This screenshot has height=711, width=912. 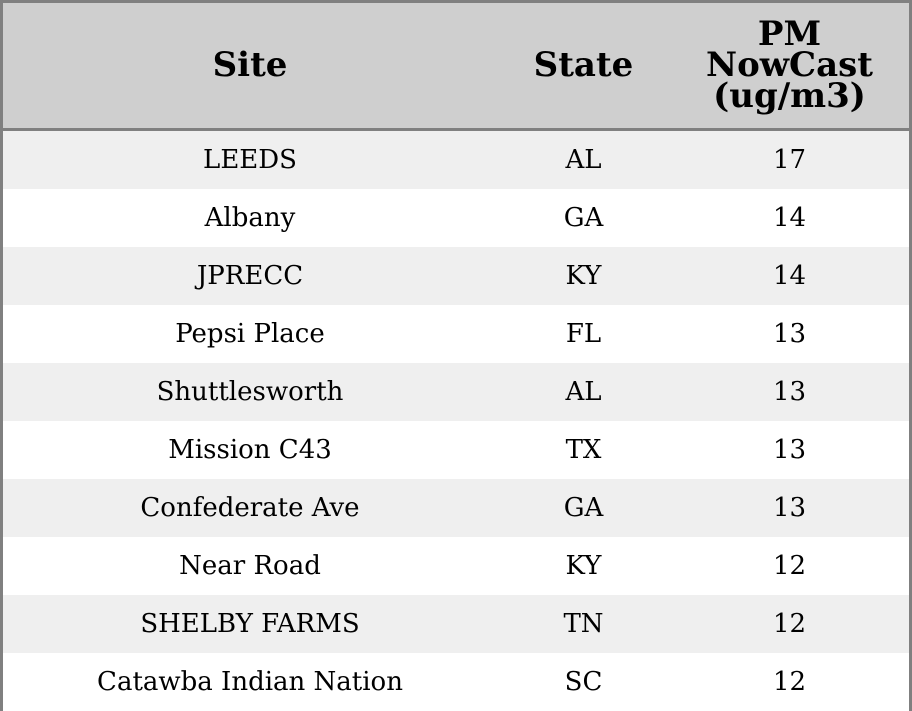 What do you see at coordinates (250, 508) in the screenshot?
I see `site-cell: Confederate Ave` at bounding box center [250, 508].